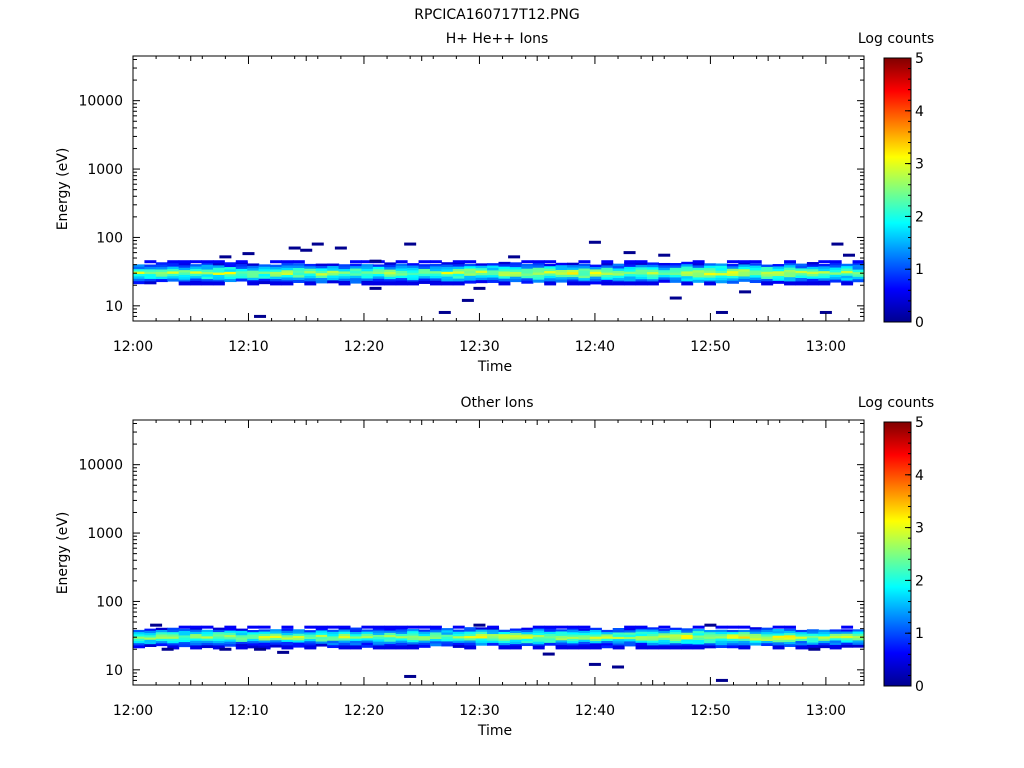 The image size is (1024, 768). I want to click on x-tick-label: 12:10, so click(248, 711).